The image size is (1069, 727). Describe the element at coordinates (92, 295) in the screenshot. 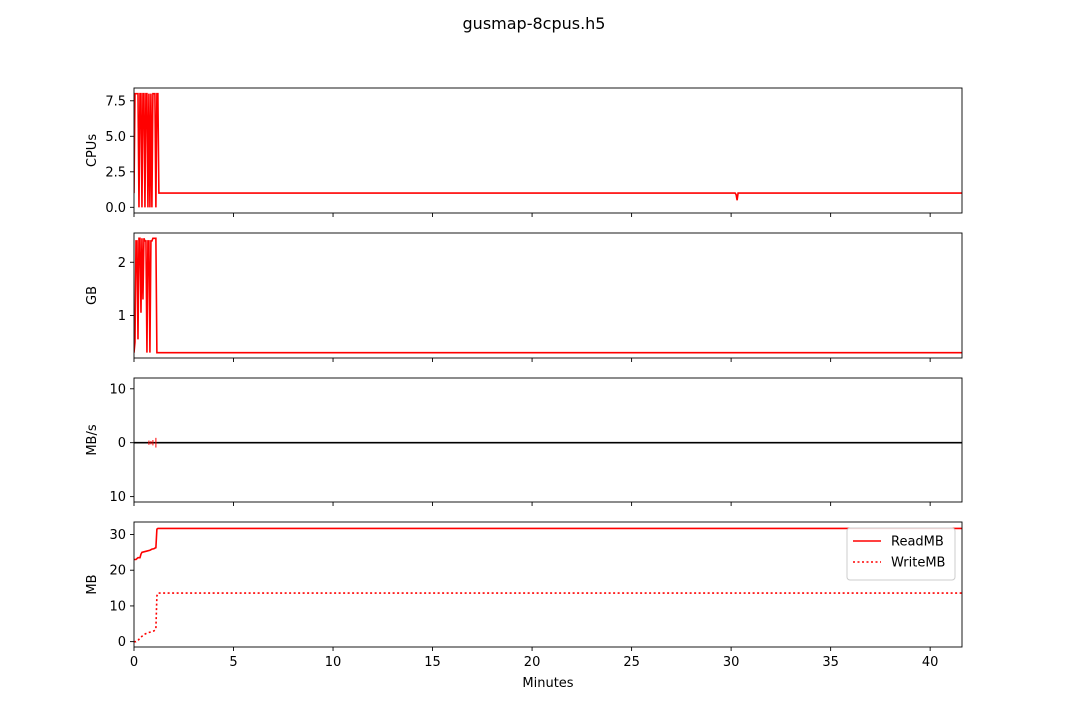

I see `y-axis-label: GB` at that location.